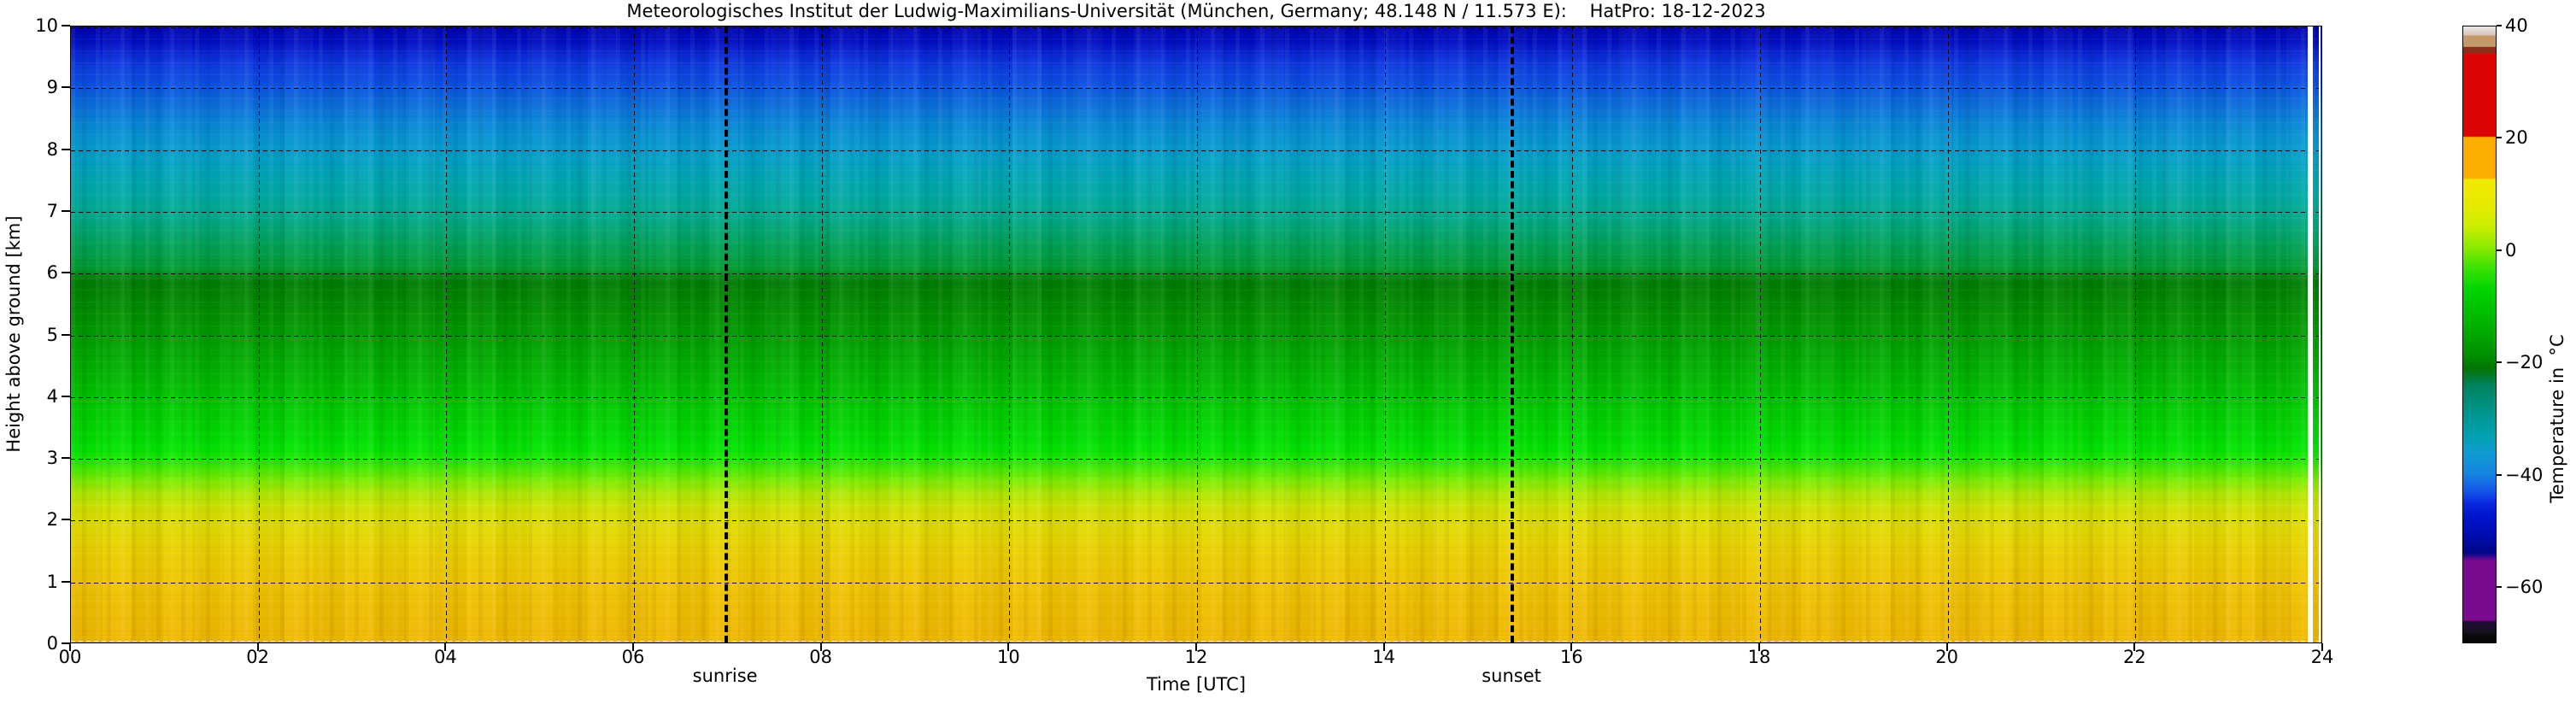 This screenshot has height=704, width=2576. I want to click on x-tick-label-16: 16, so click(1571, 657).